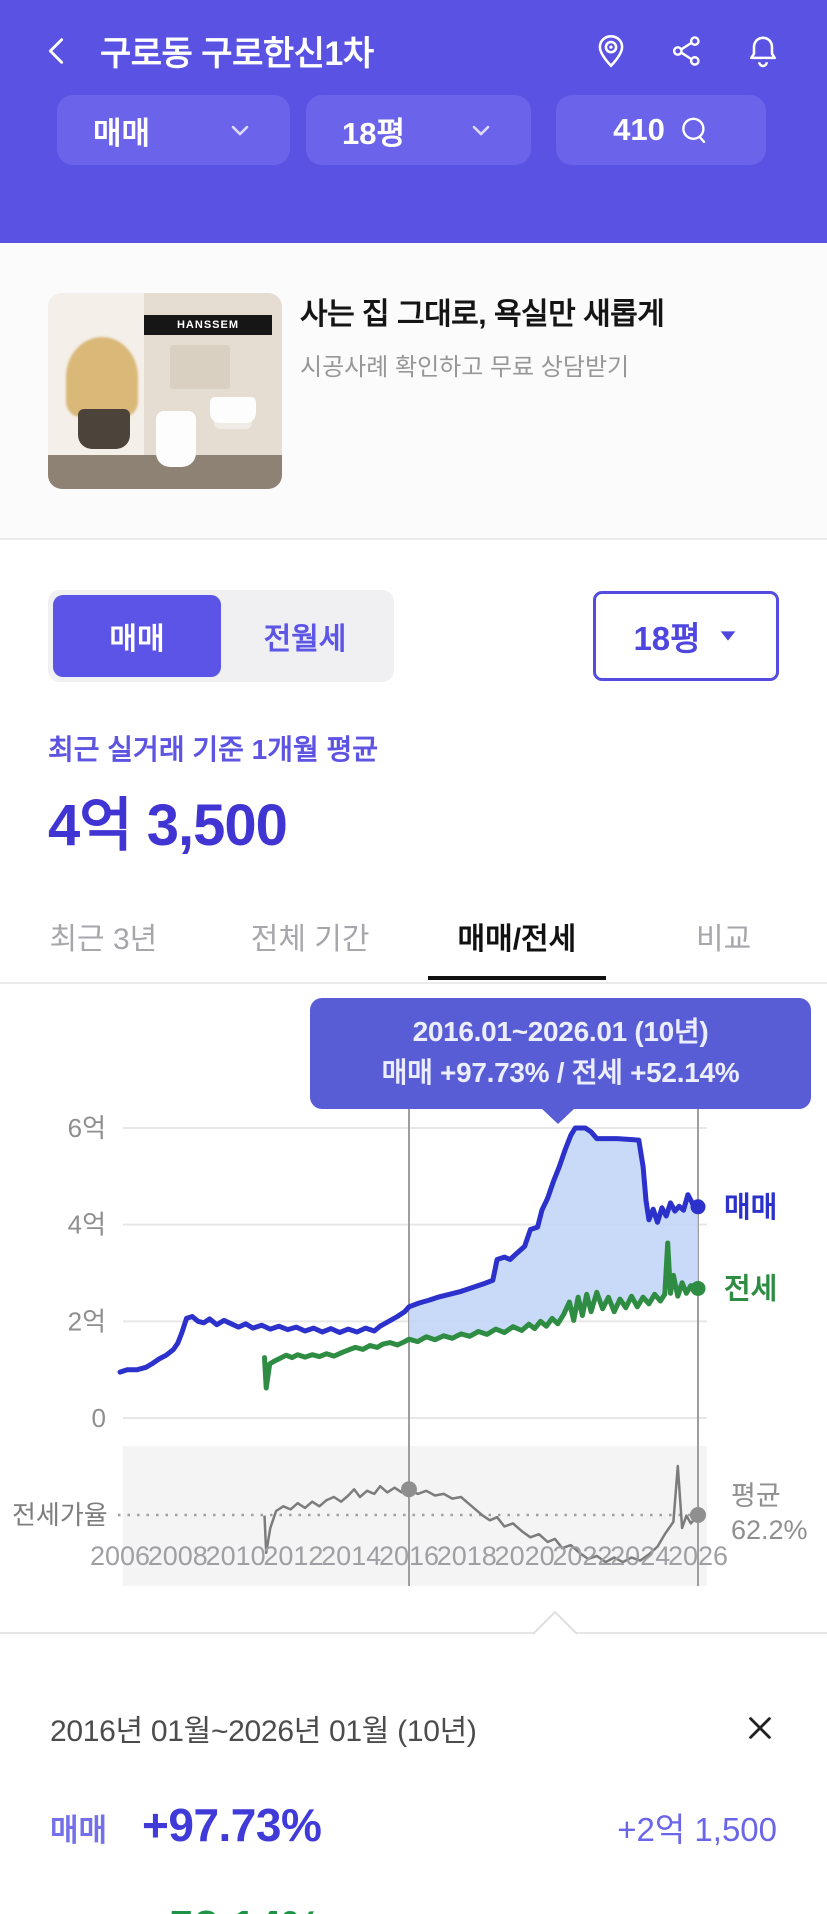 The width and height of the screenshot is (827, 1914). Describe the element at coordinates (698, 1556) in the screenshot. I see `svg-text: 2026` at that location.